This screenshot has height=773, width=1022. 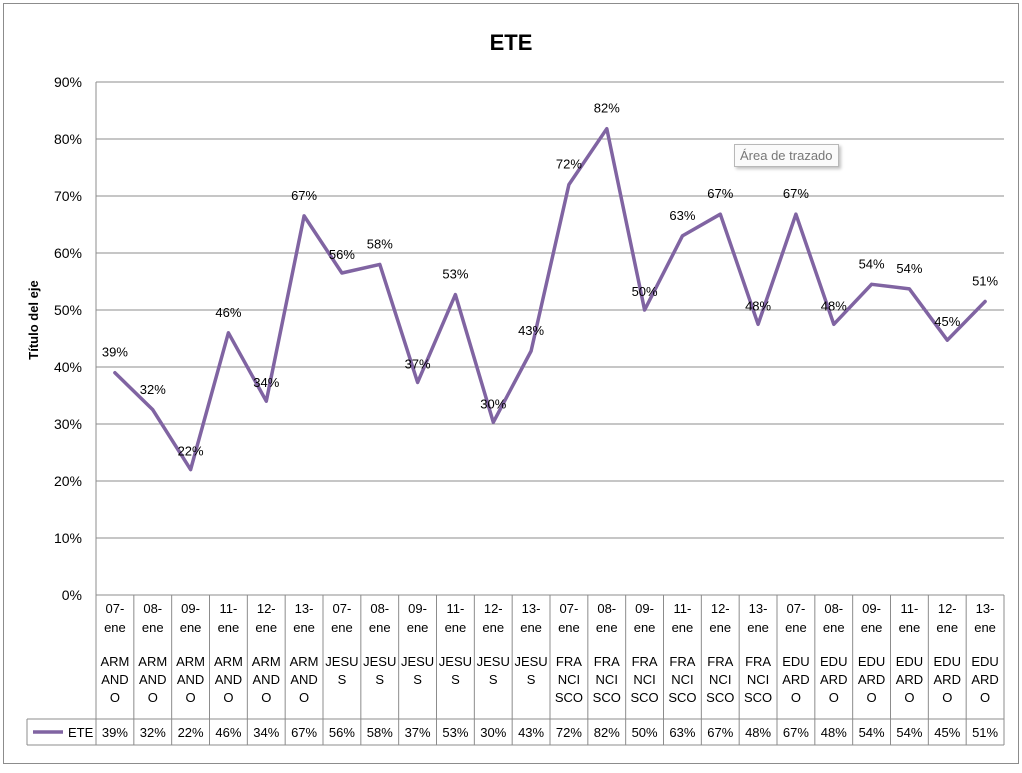 I want to click on data-table-value: 34%, so click(x=266, y=732).